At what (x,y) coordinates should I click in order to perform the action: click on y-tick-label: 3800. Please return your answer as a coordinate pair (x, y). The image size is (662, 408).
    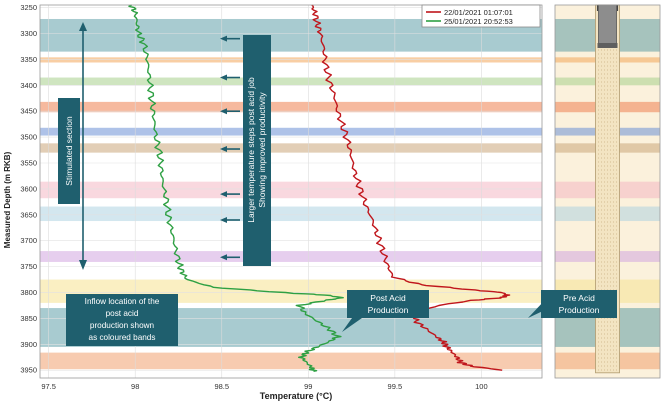
    Looking at the image, I should click on (28, 292).